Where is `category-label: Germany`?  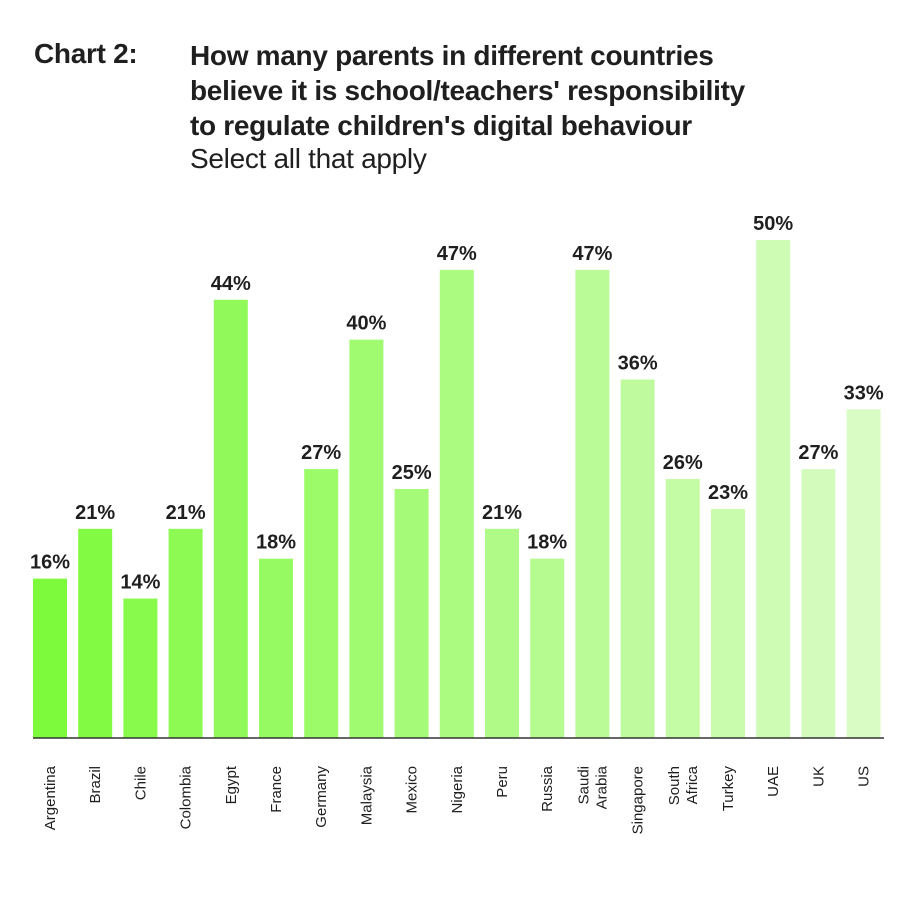 category-label: Germany is located at coordinates (321, 797).